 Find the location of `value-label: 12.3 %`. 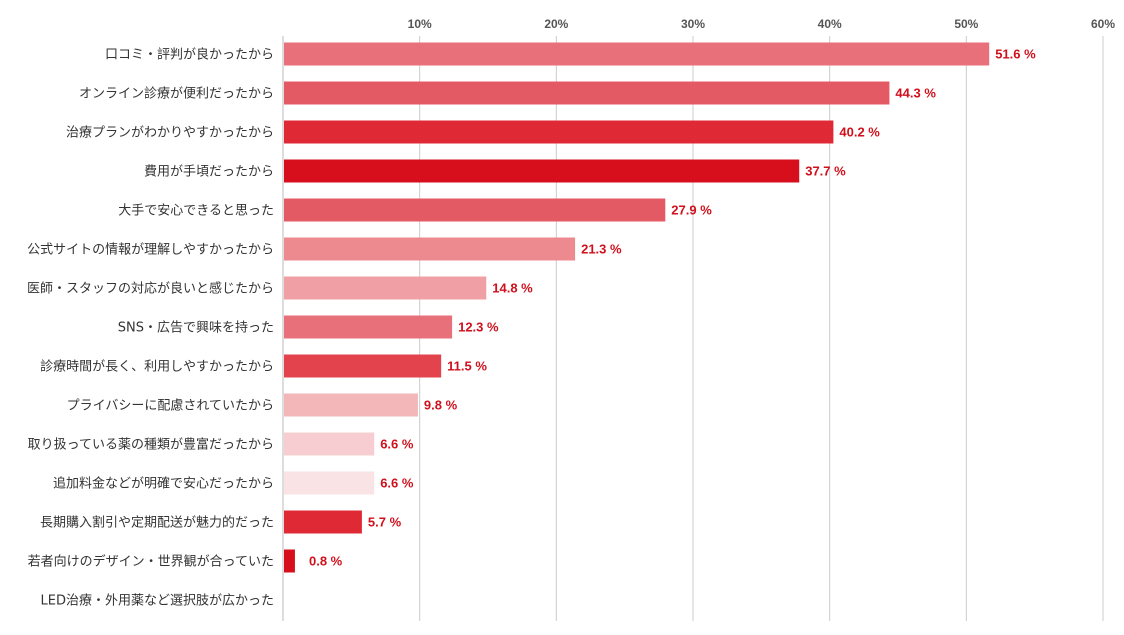

value-label: 12.3 % is located at coordinates (478, 327).